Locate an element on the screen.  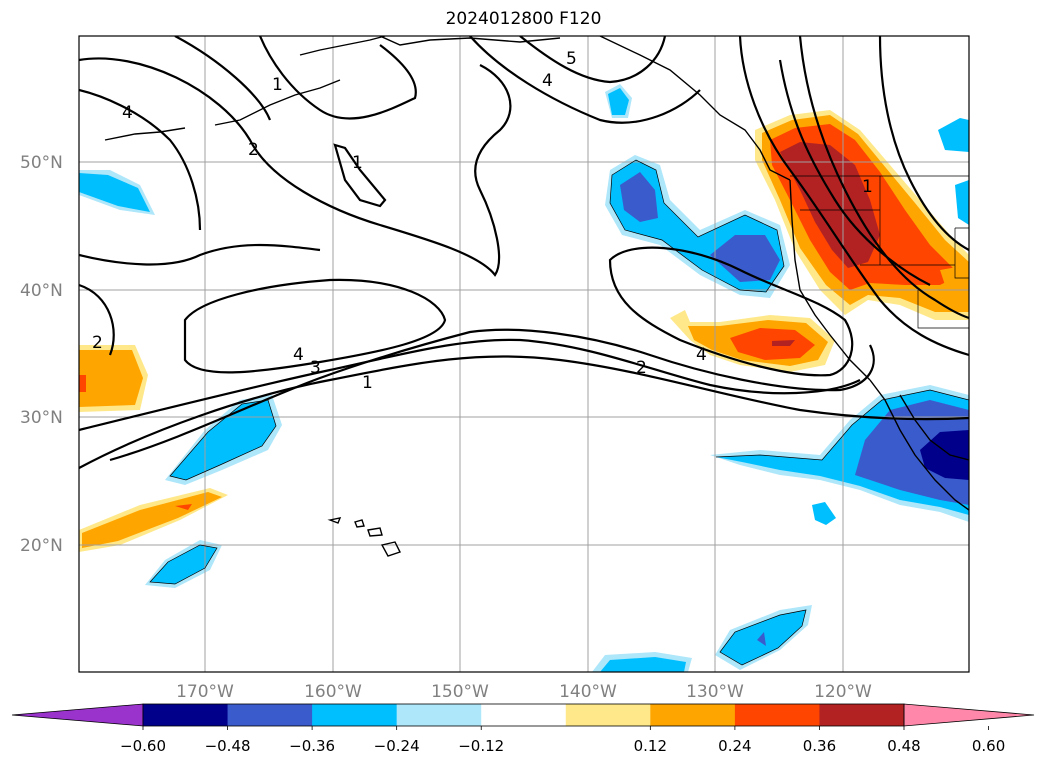
lat-label: 50°N is located at coordinates (41, 163).